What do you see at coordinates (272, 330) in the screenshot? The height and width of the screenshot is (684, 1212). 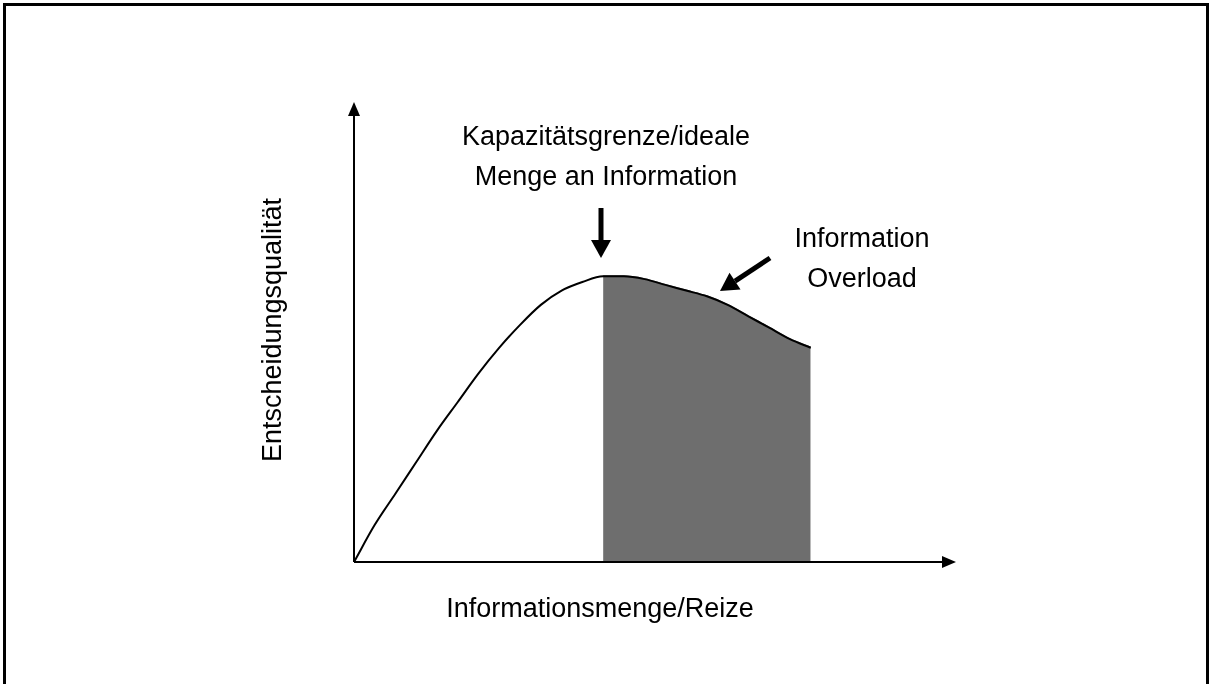 I see `y-axis-title: Entscheidungsqualität` at bounding box center [272, 330].